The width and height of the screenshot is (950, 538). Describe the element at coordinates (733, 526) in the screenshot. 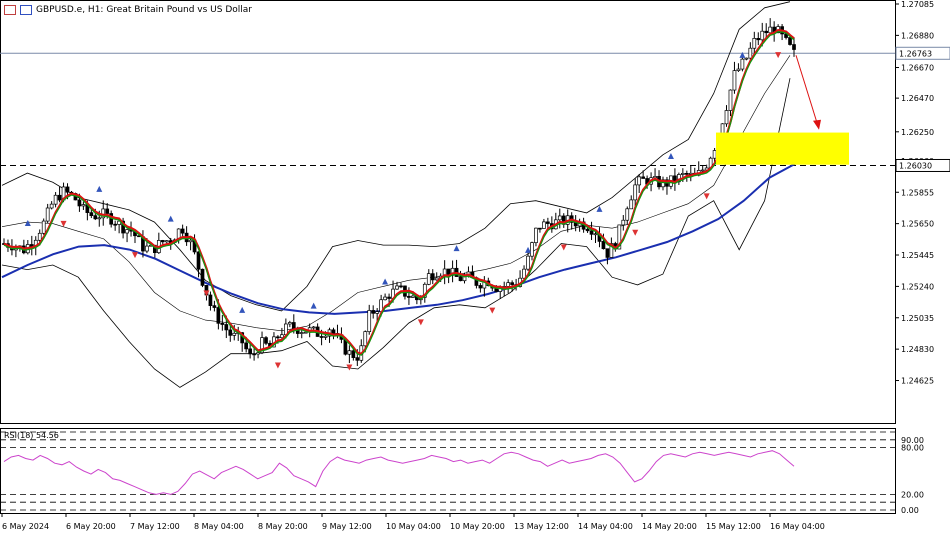

I see `time-tick-label: 15 May 12:00` at that location.